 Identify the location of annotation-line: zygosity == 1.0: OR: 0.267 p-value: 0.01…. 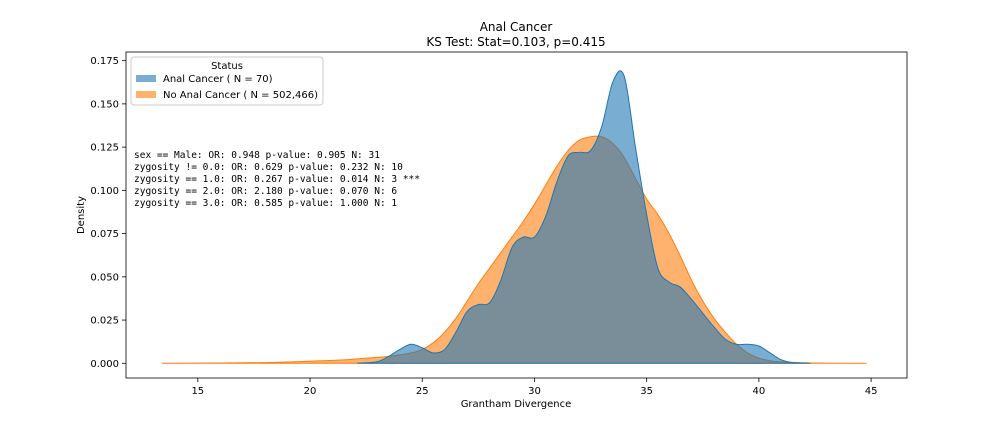
(277, 179).